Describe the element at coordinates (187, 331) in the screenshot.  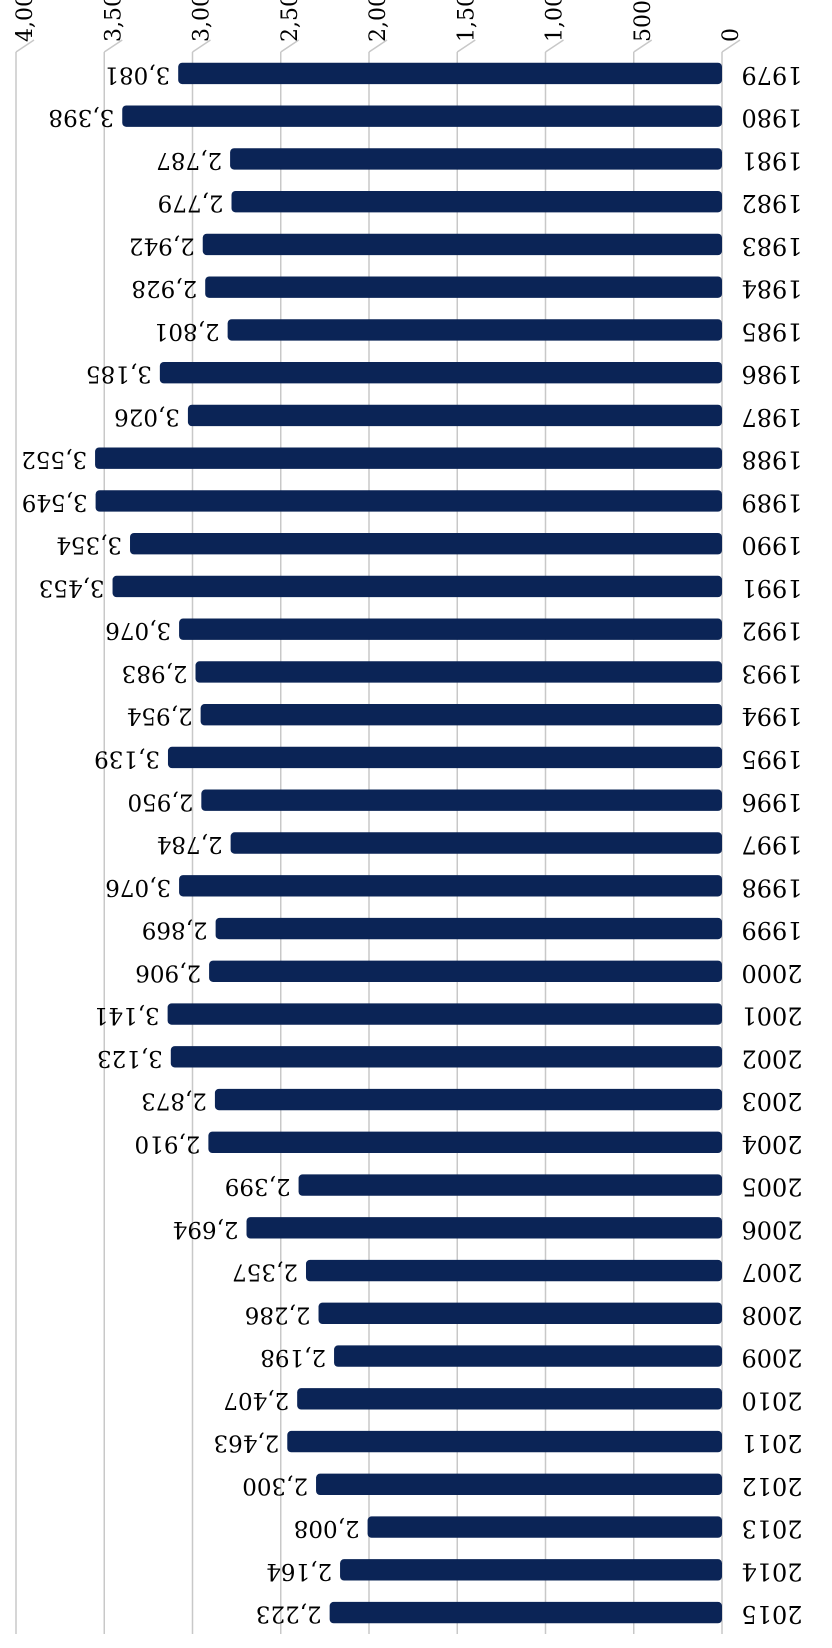
I see `data-label: 2,801` at that location.